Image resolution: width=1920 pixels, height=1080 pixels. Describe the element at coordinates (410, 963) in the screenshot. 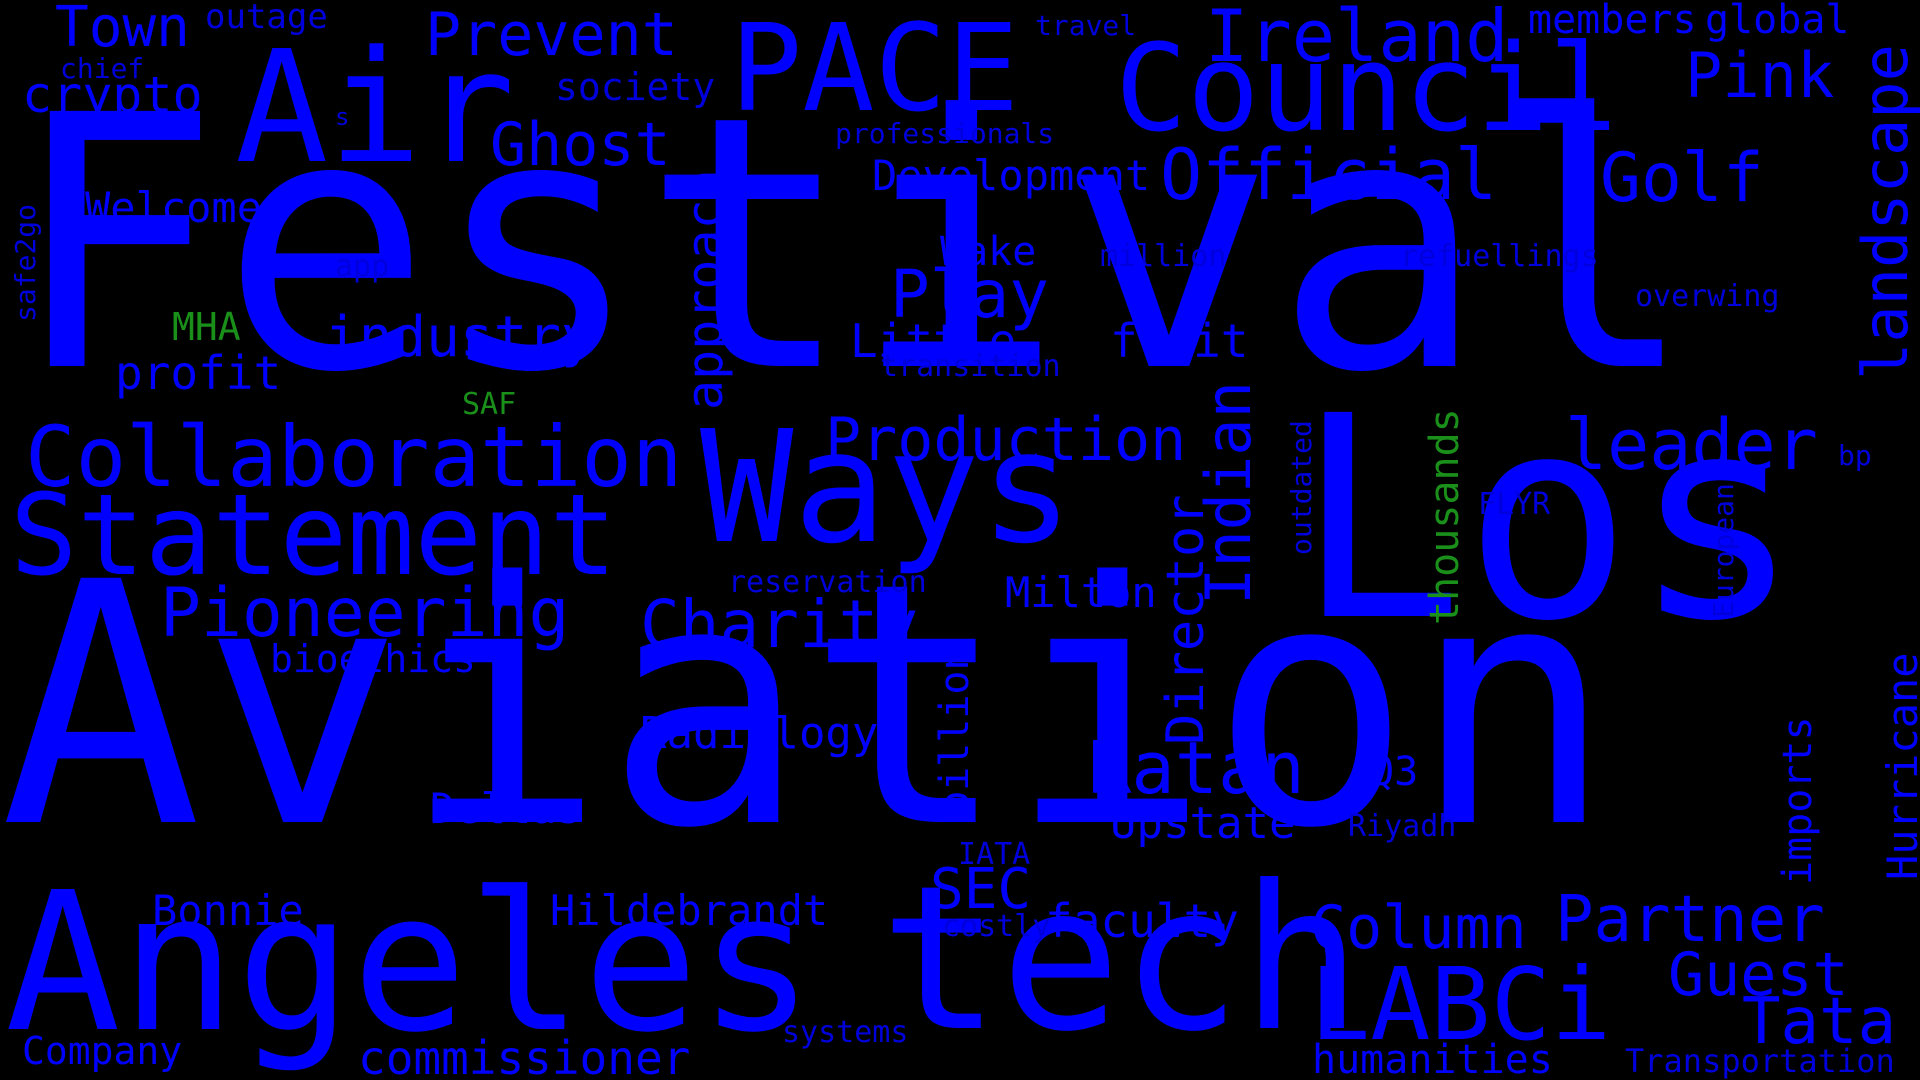

I see `word-angeles: Angeles` at that location.